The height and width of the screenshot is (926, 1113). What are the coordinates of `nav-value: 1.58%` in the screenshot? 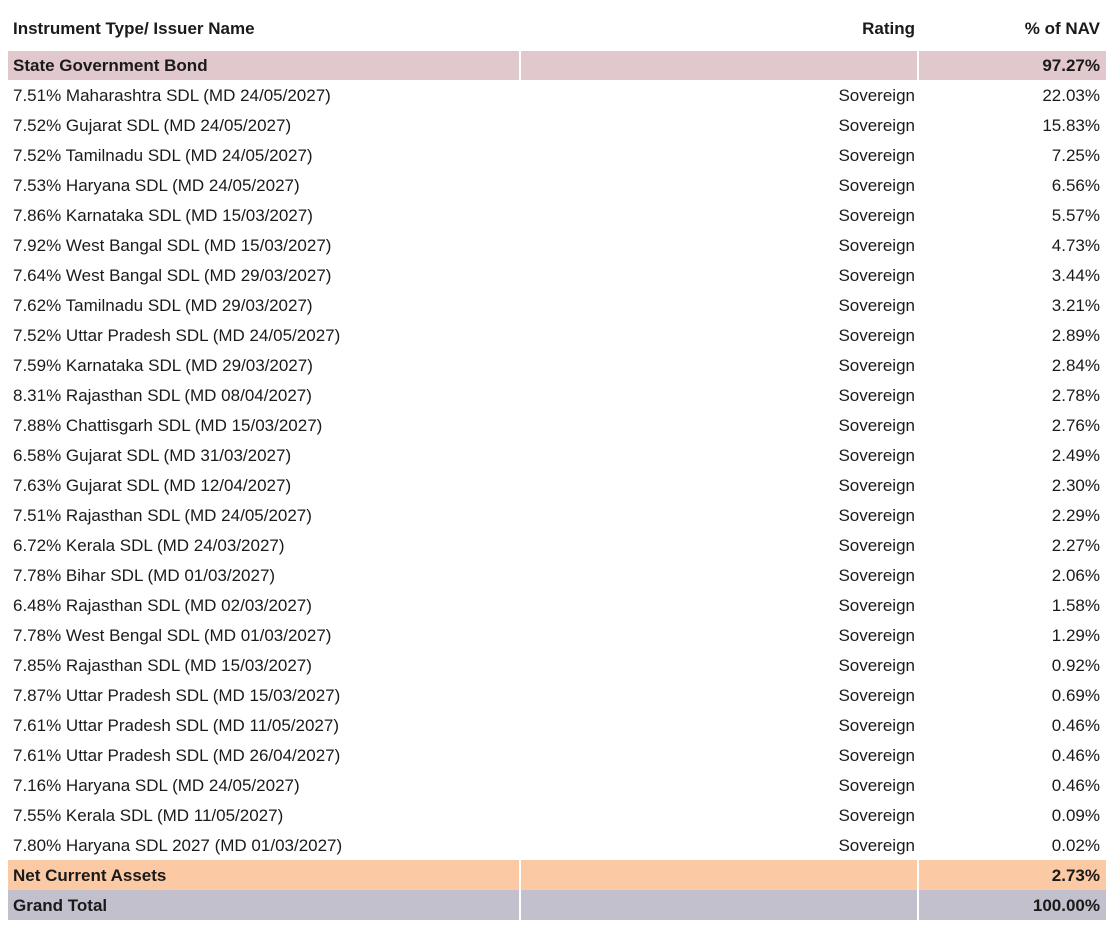 It's located at (1075, 605).